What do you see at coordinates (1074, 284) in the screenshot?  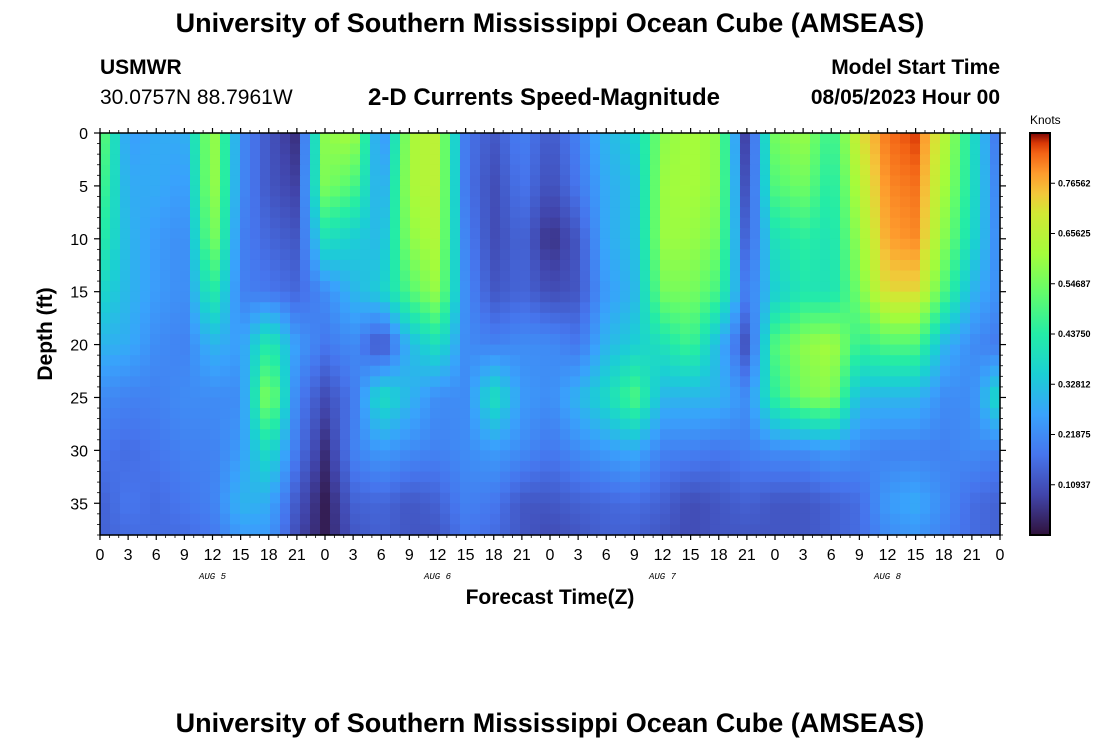 I see `colorbar-tick-label: 0.54687` at bounding box center [1074, 284].